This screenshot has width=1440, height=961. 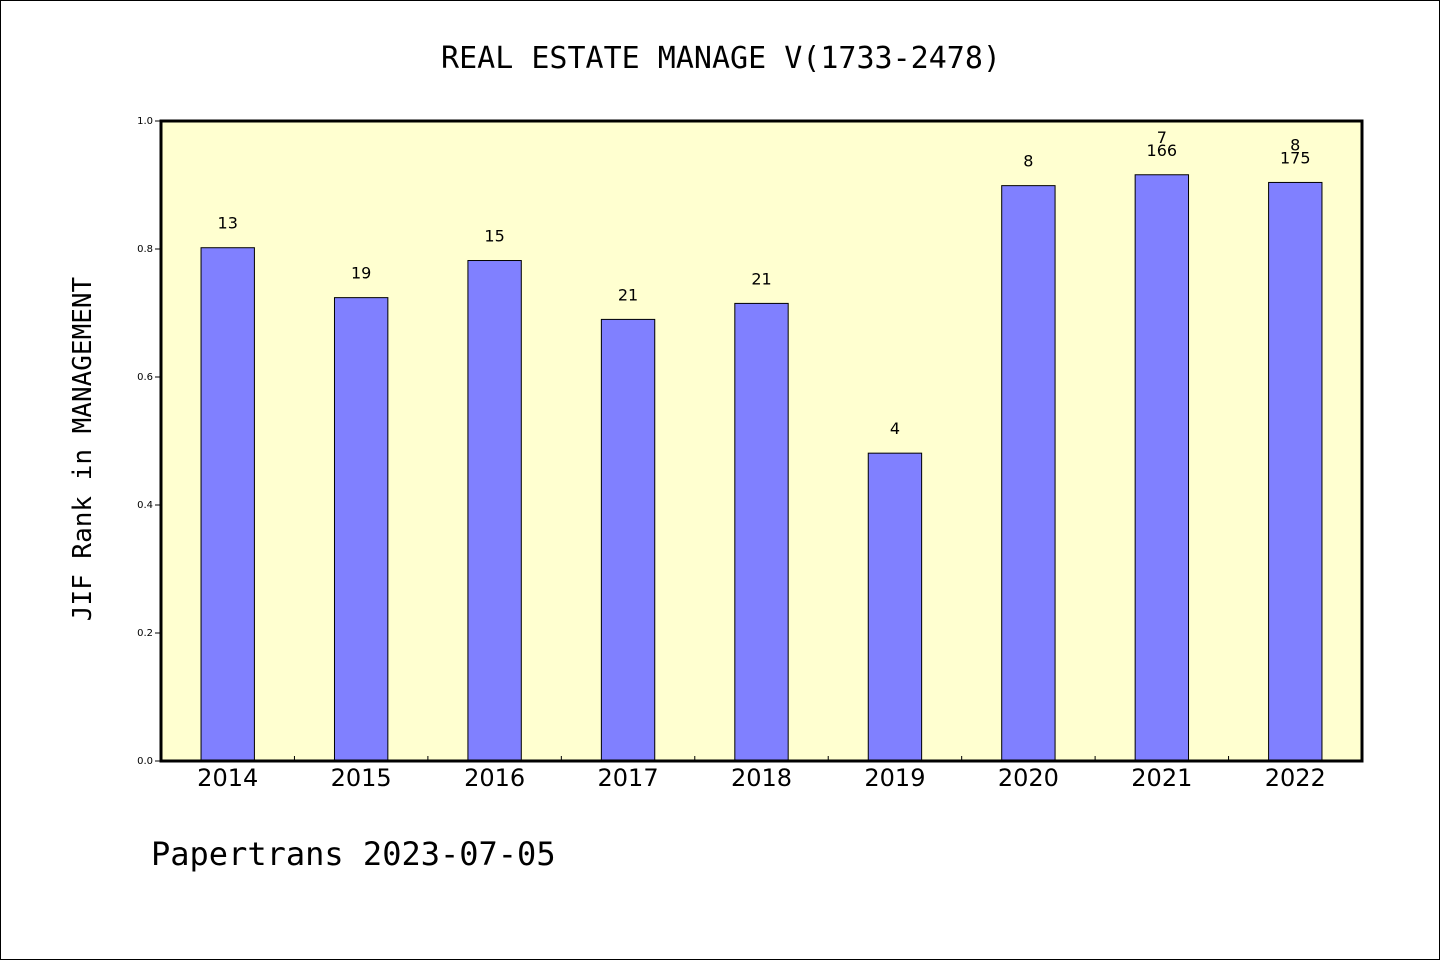 I want to click on footer-credit: Papertrans 2023-07-05, so click(x=353, y=854).